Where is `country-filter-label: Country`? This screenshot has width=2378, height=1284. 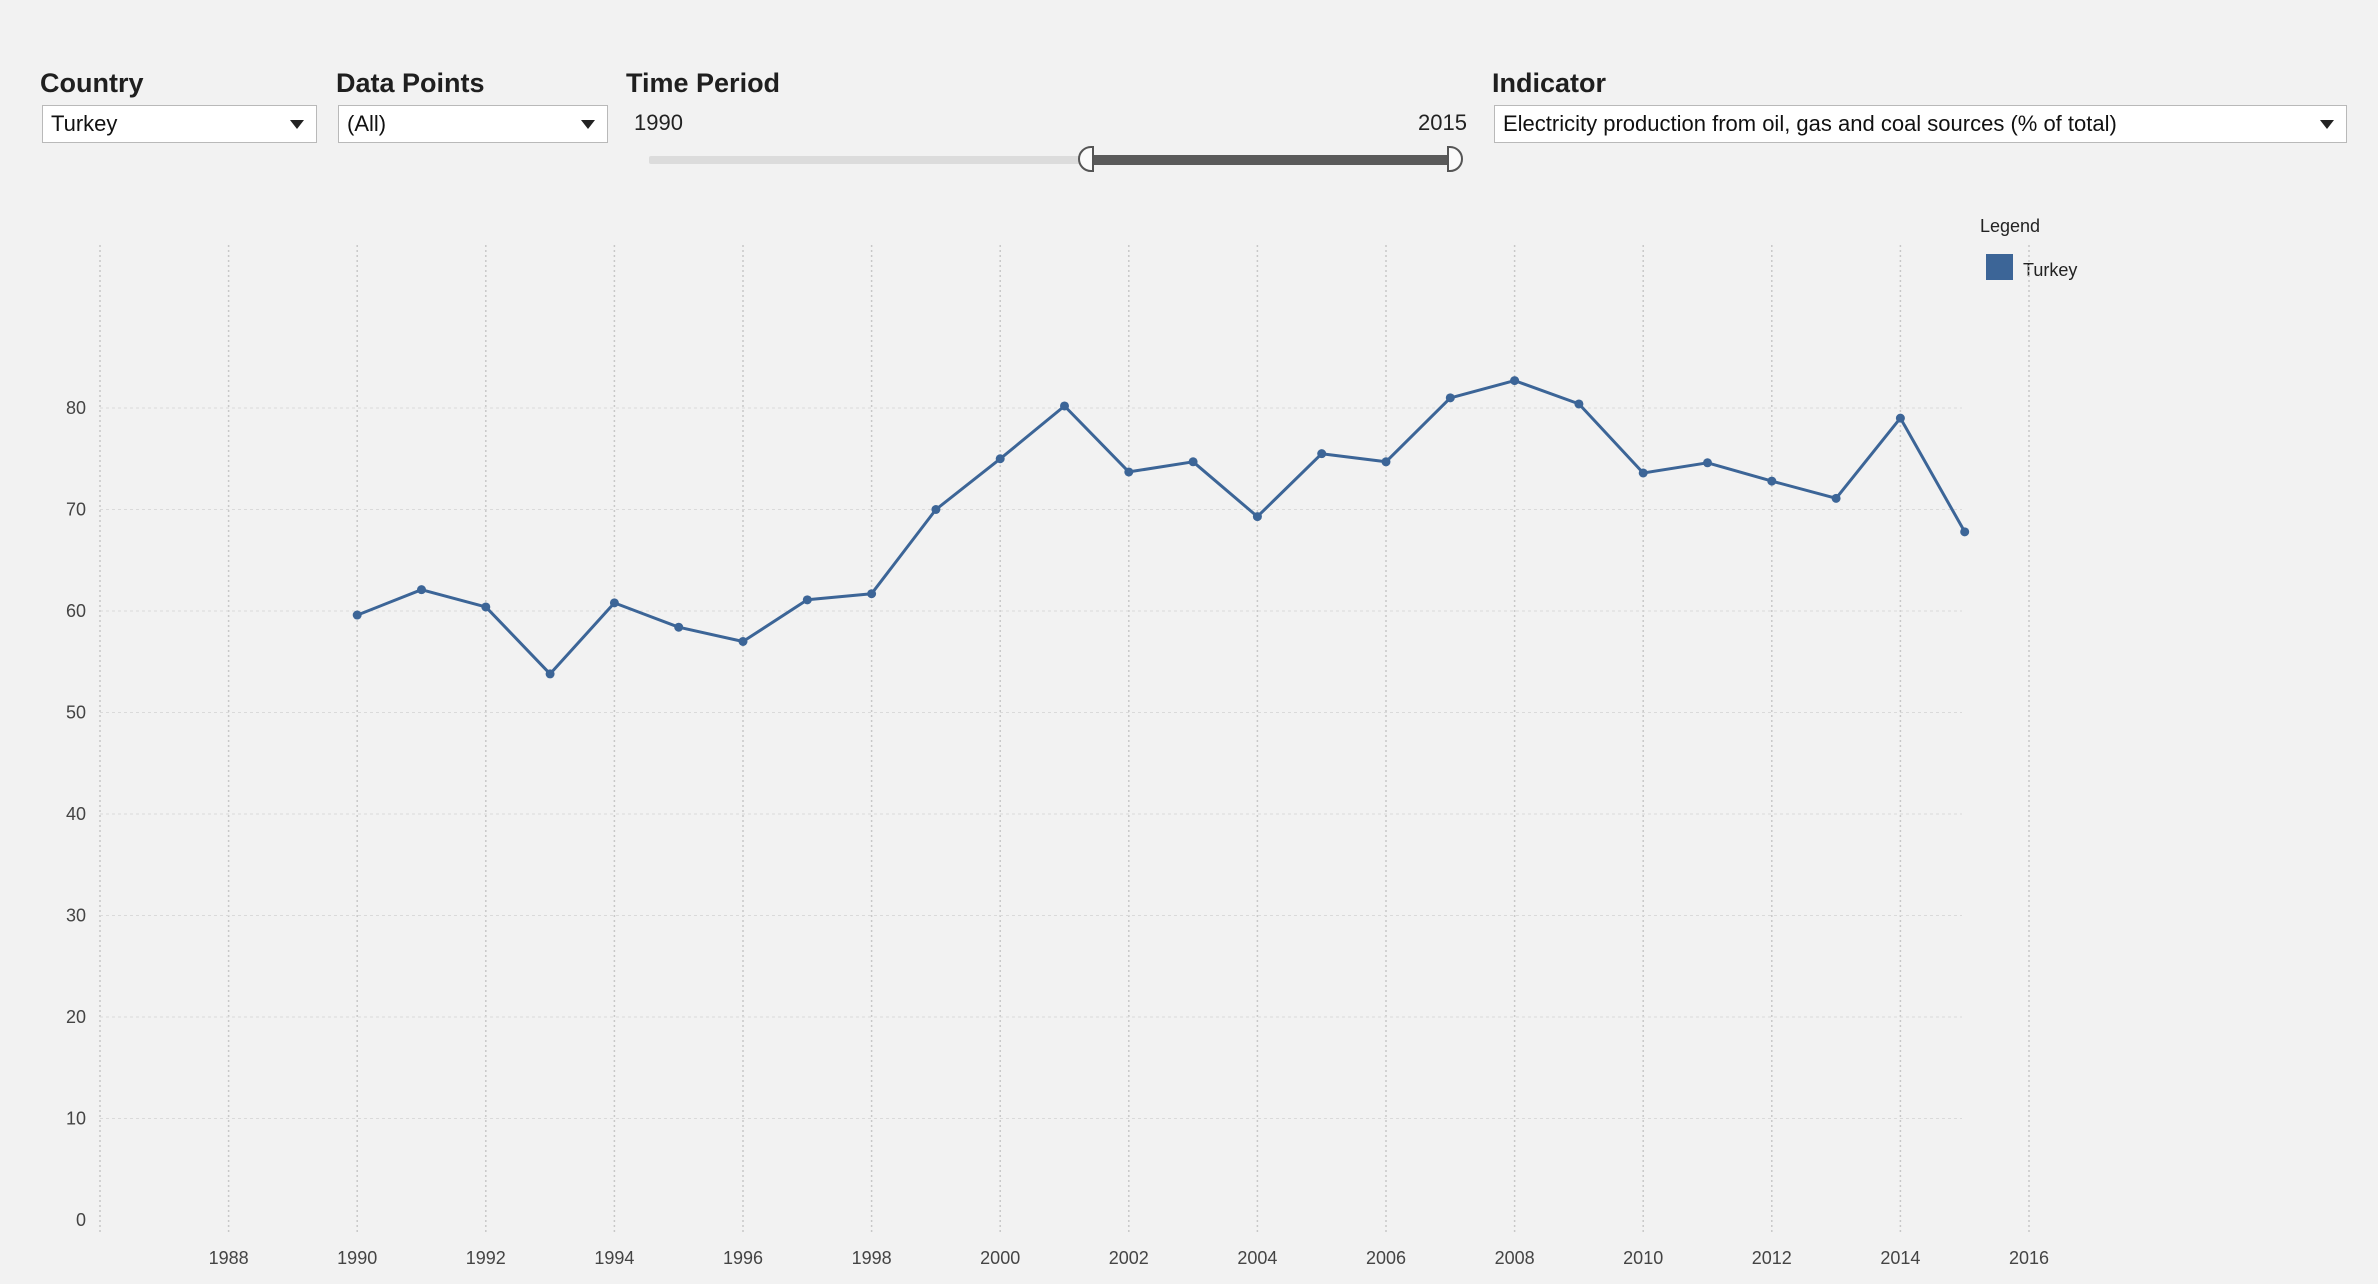 country-filter-label: Country is located at coordinates (92, 83).